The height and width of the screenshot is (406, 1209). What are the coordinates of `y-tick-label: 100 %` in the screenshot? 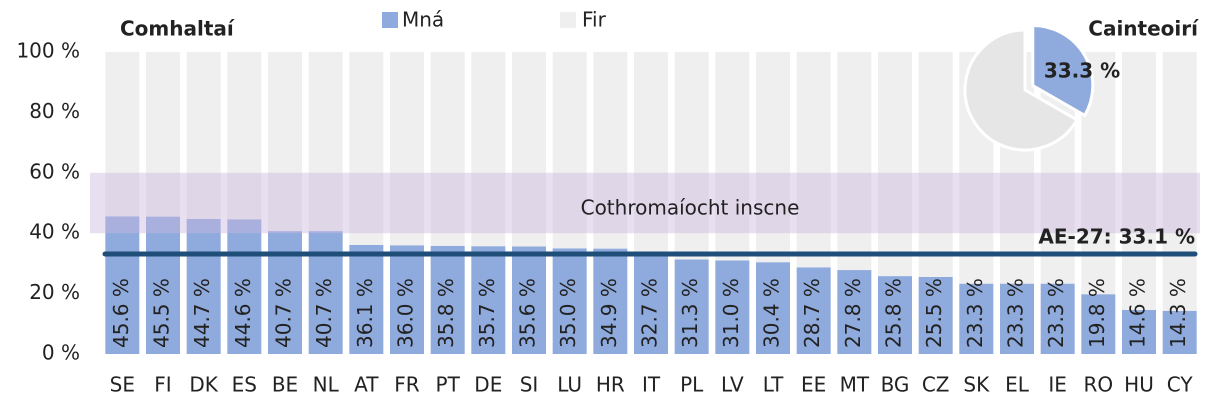 It's located at (48, 51).